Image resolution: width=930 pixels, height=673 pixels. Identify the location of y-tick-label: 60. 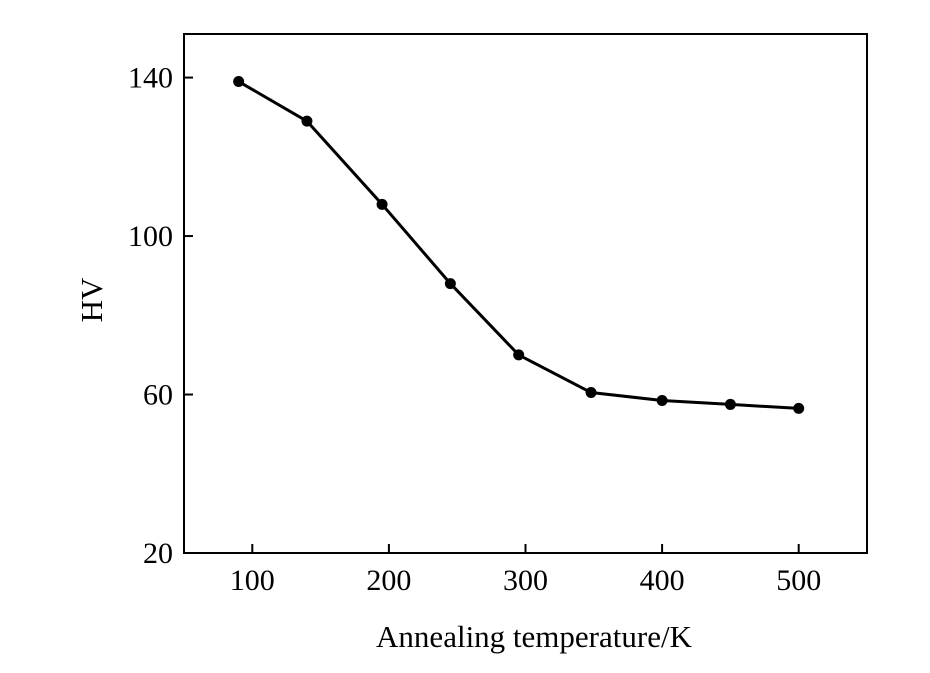
(158, 395).